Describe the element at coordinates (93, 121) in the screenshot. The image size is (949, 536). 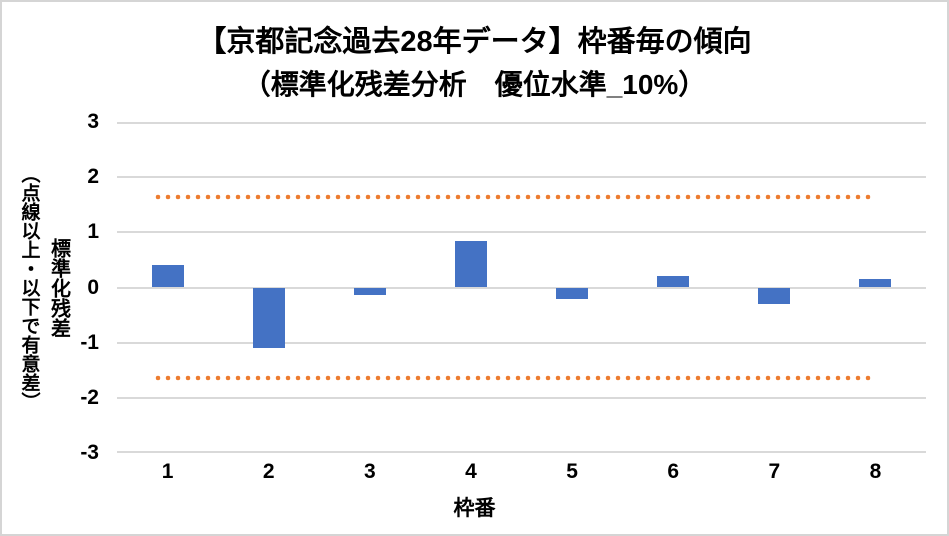
I see `y-tick-label: 3` at that location.